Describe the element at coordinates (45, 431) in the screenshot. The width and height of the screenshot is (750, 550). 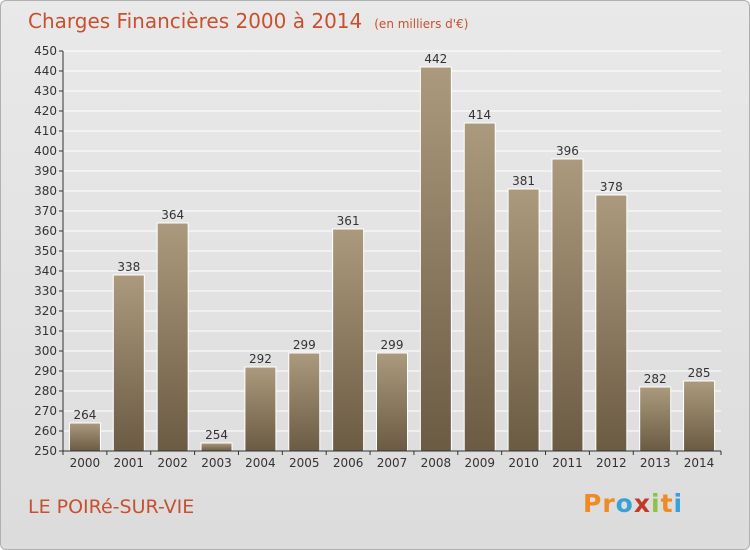
I see `y-tick-label: 260` at that location.